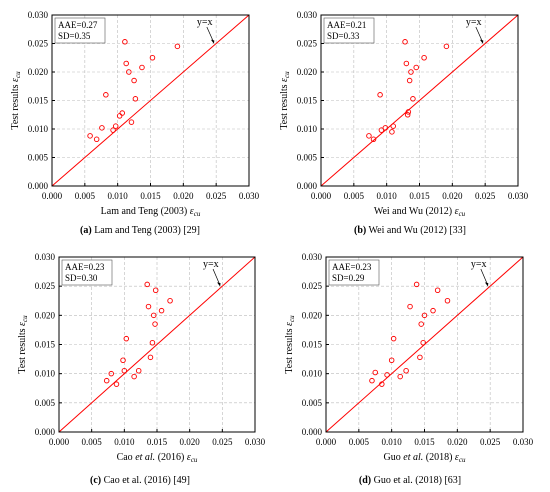 Image resolution: width=550 pixels, height=492 pixels. Describe the element at coordinates (326, 442) in the screenshot. I see `x-tick-label: 0.000` at that location.